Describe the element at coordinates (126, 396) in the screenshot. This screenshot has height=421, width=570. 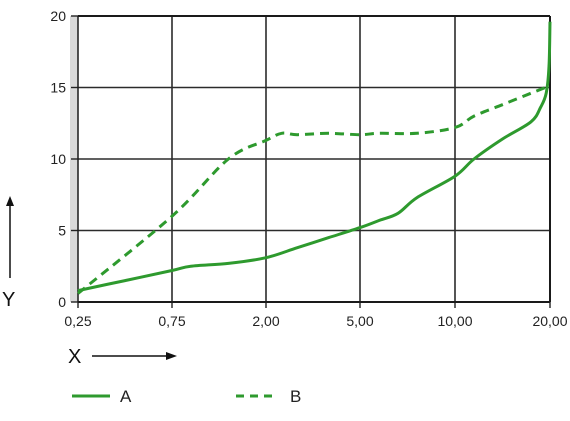
I see `legend-label-a: A` at that location.